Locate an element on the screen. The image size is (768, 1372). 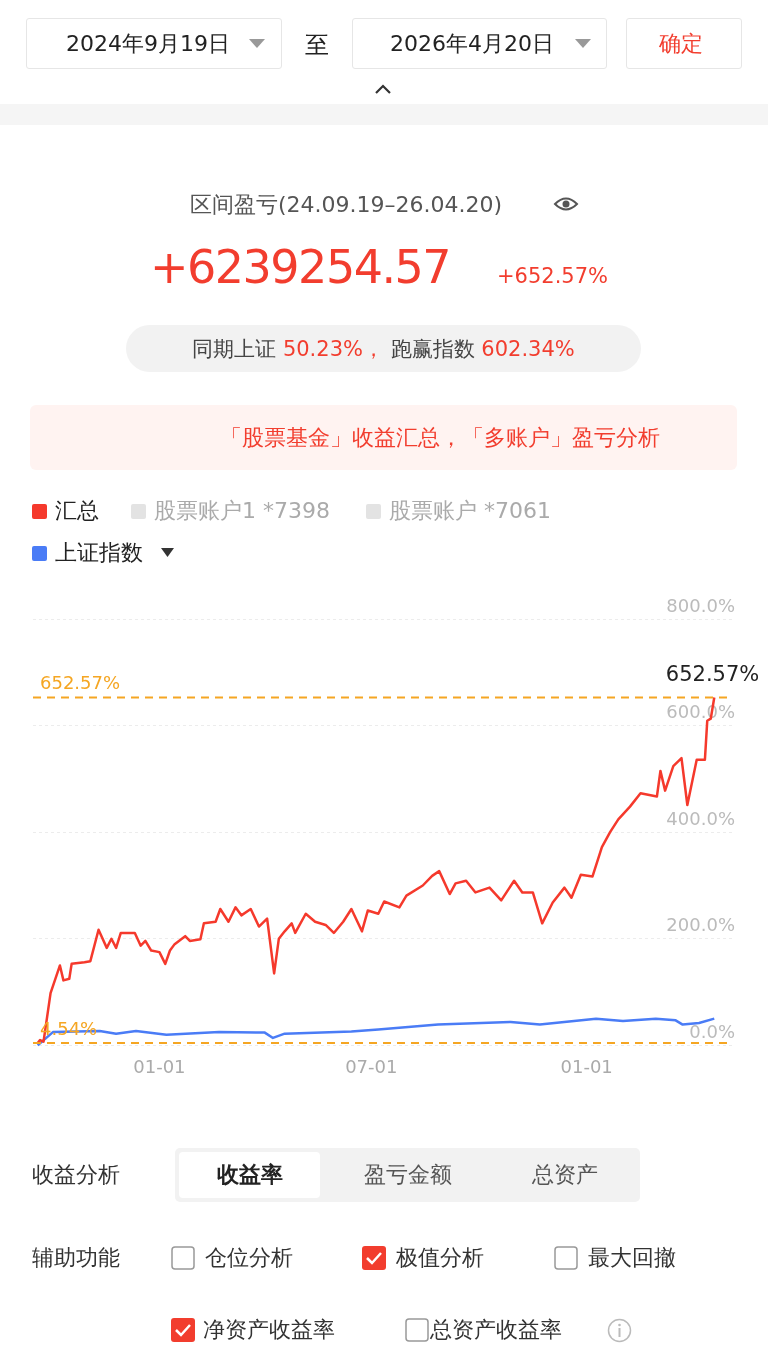
text: 602.34% is located at coordinates (528, 348).